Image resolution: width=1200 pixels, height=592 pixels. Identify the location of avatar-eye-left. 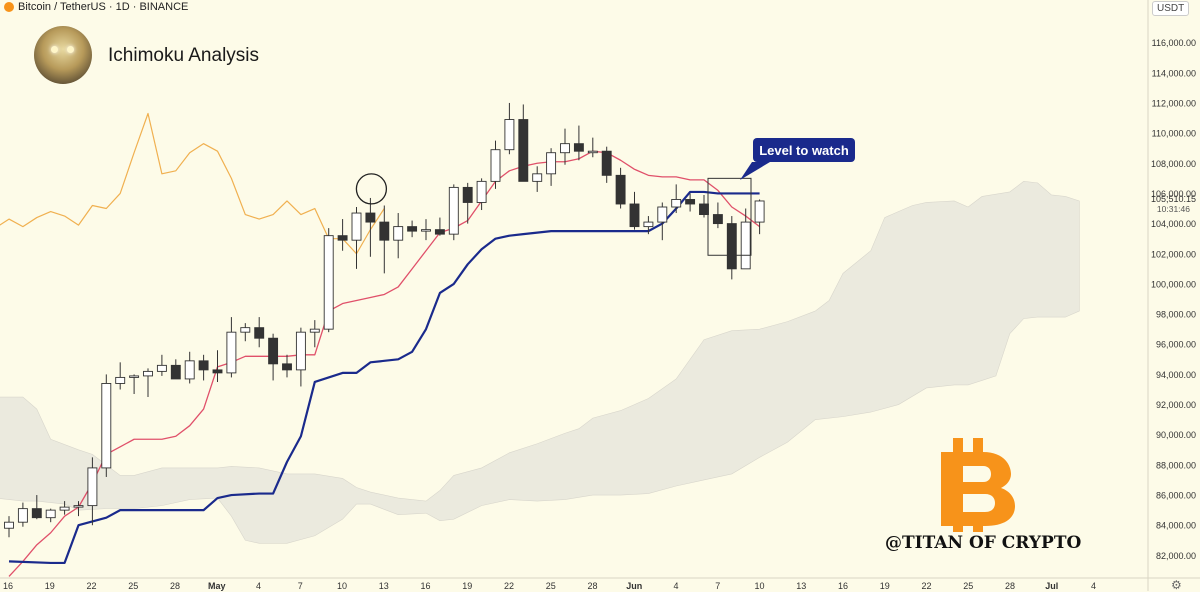
(54, 49).